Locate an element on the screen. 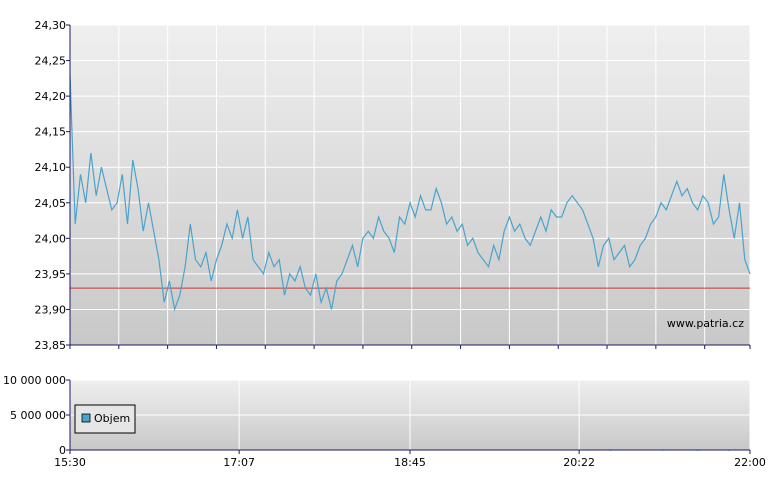 The width and height of the screenshot is (780, 494). price-y-tick-label: 23,95 is located at coordinates (51, 274).